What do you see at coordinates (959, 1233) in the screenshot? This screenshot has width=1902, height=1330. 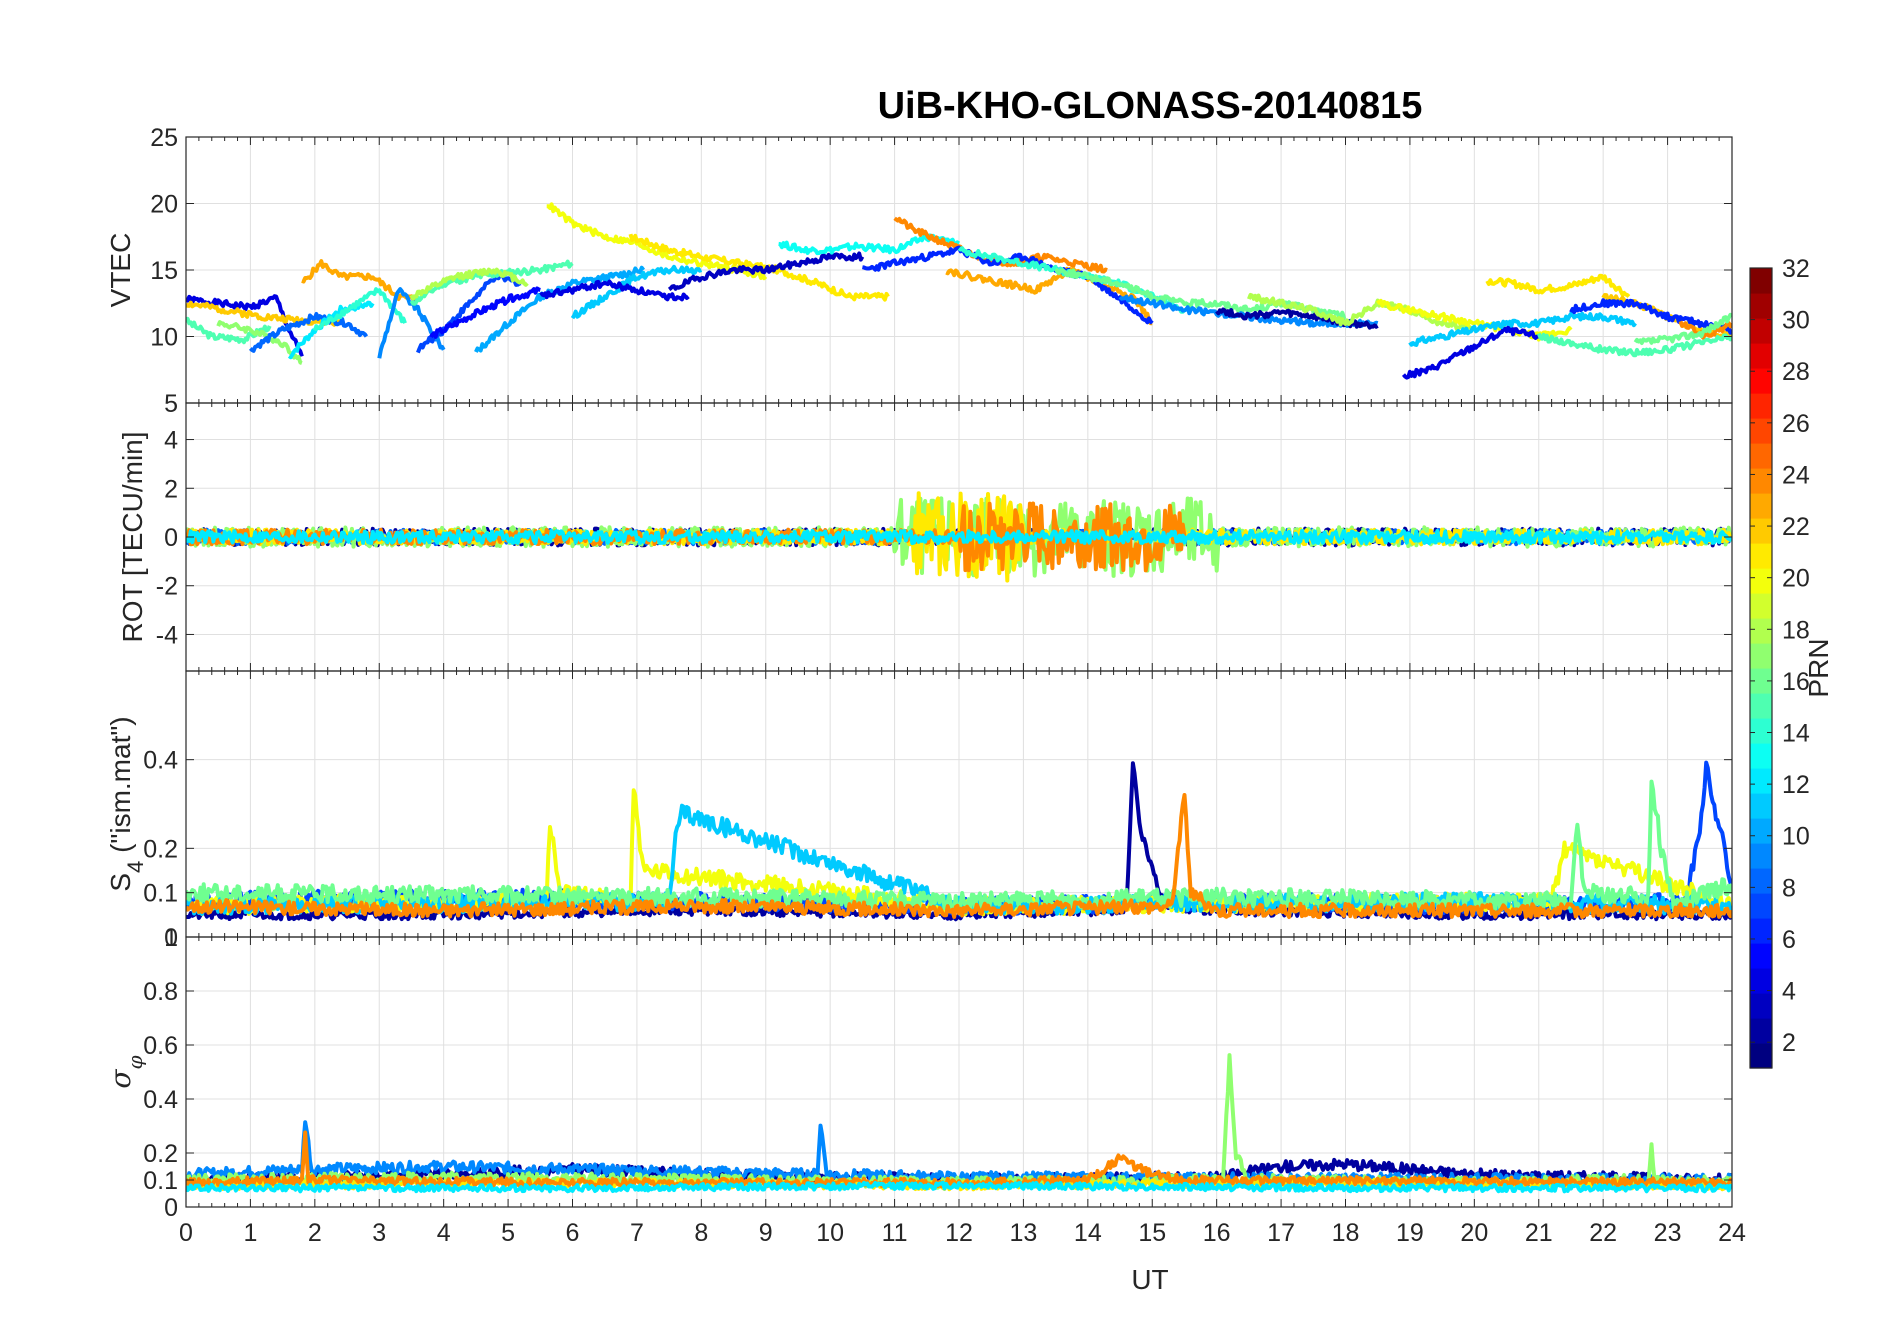 I see `x-tick-label: 12` at bounding box center [959, 1233].